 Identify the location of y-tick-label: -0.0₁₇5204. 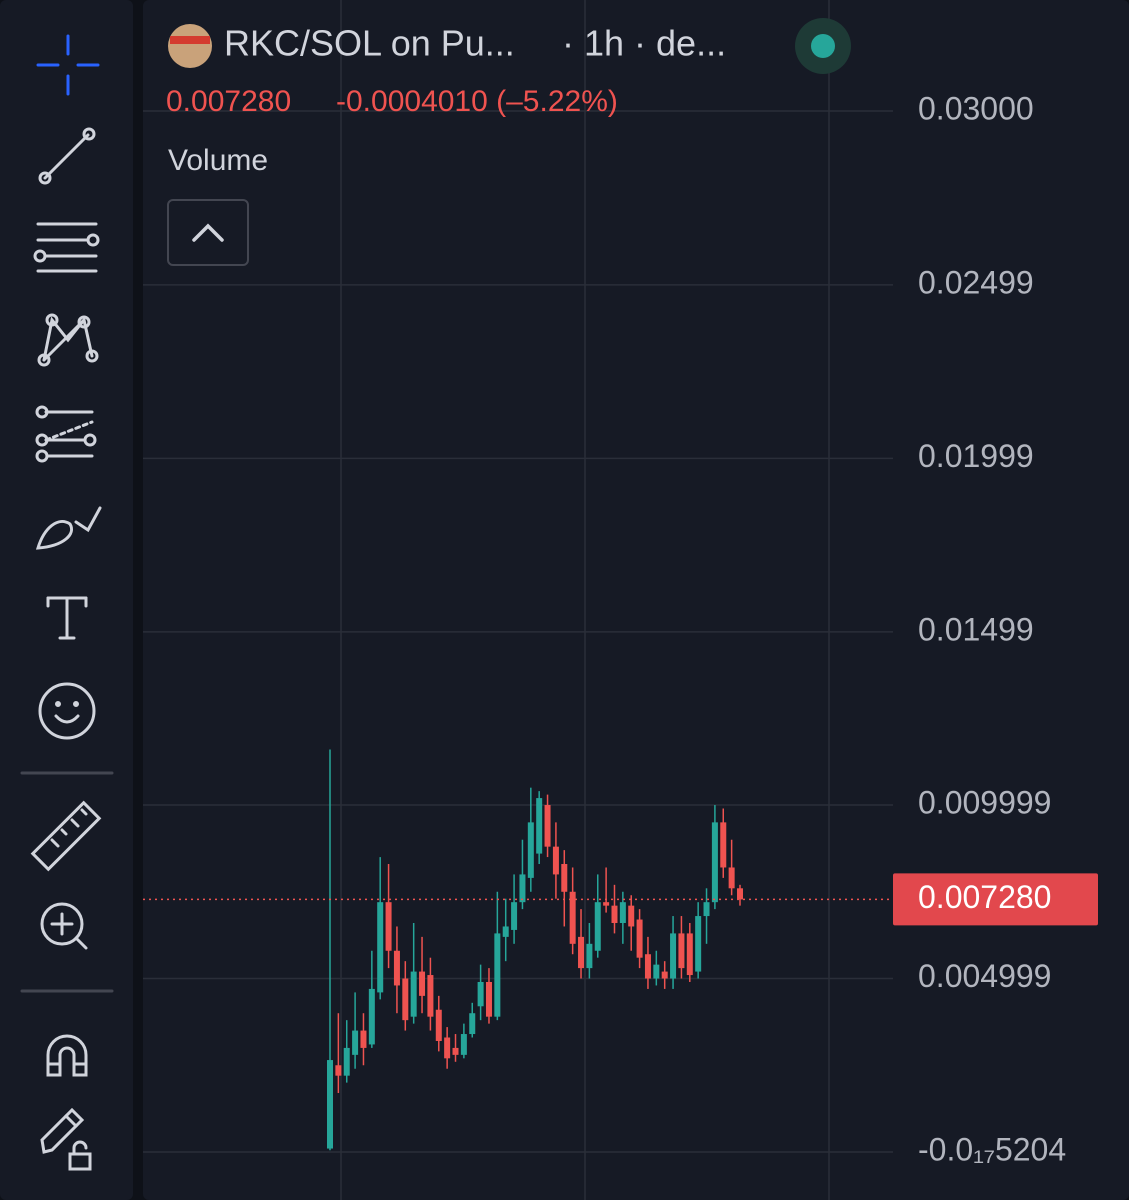
(992, 1149).